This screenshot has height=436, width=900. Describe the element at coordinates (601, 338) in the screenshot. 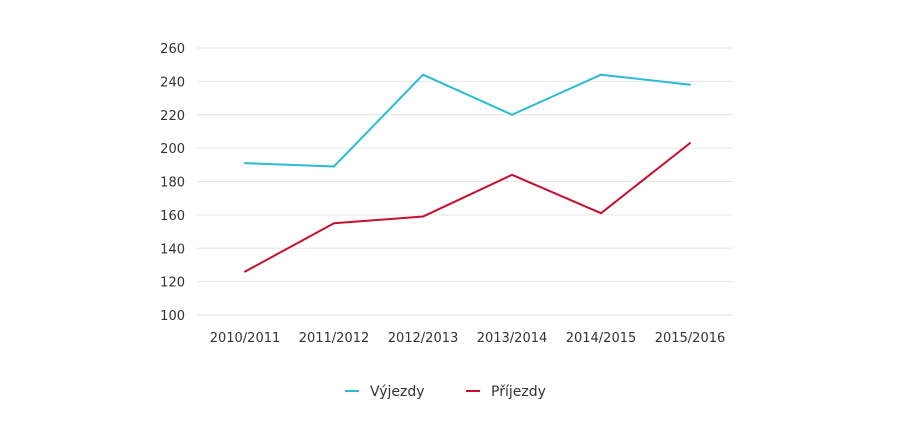

I see `x-tick-label: 2014/2015` at that location.